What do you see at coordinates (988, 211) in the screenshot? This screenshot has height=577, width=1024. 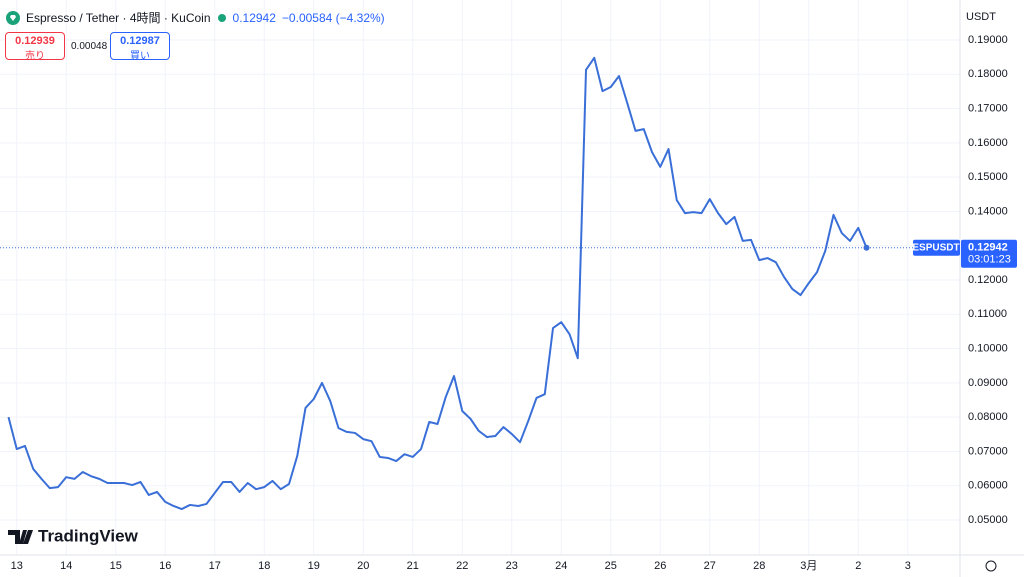 I see `y-tick-label: 0.14000` at bounding box center [988, 211].